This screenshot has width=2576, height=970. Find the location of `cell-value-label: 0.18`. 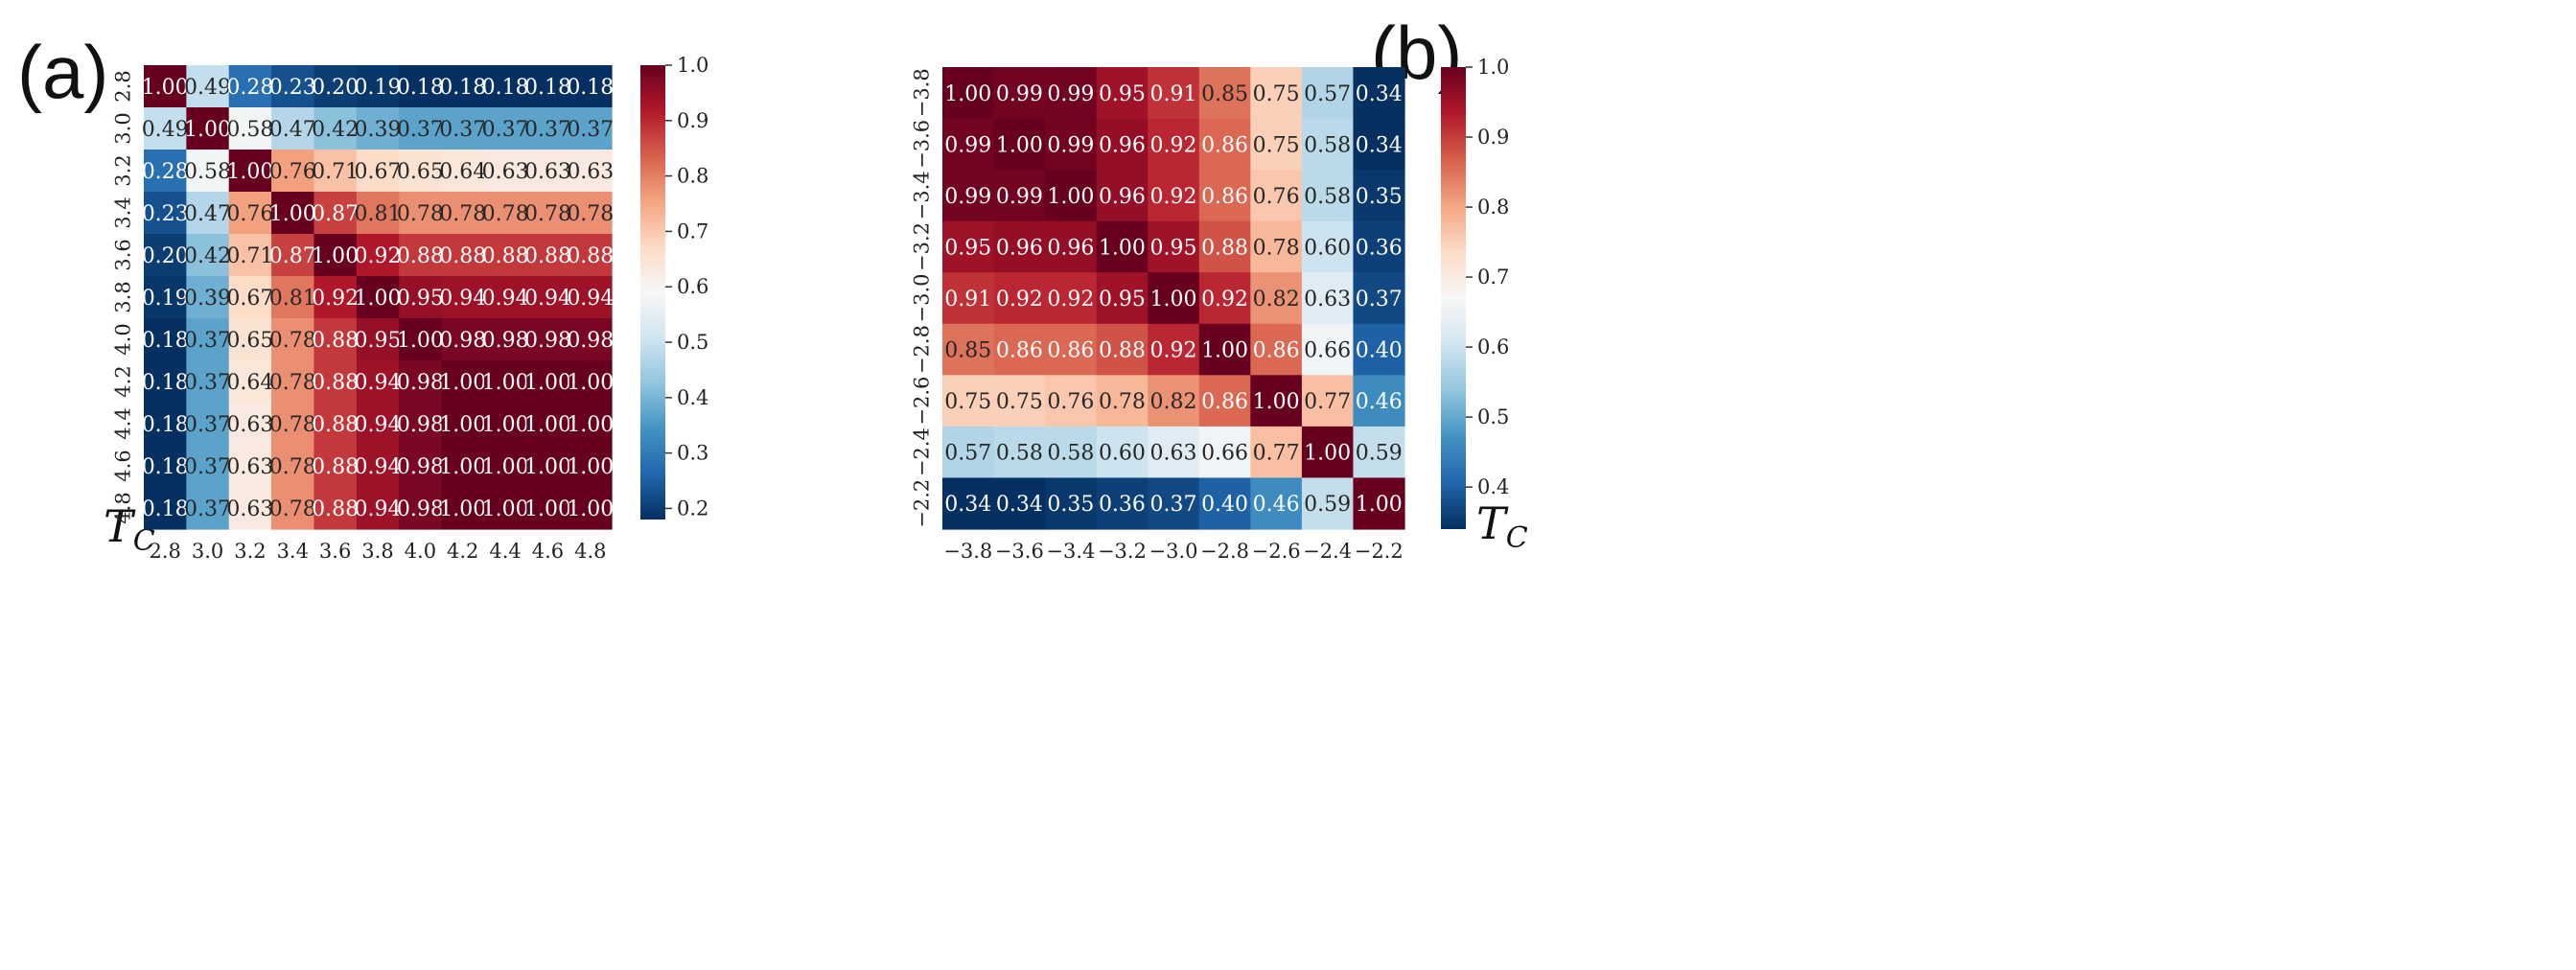

cell-value-label: 0.18 is located at coordinates (166, 509).